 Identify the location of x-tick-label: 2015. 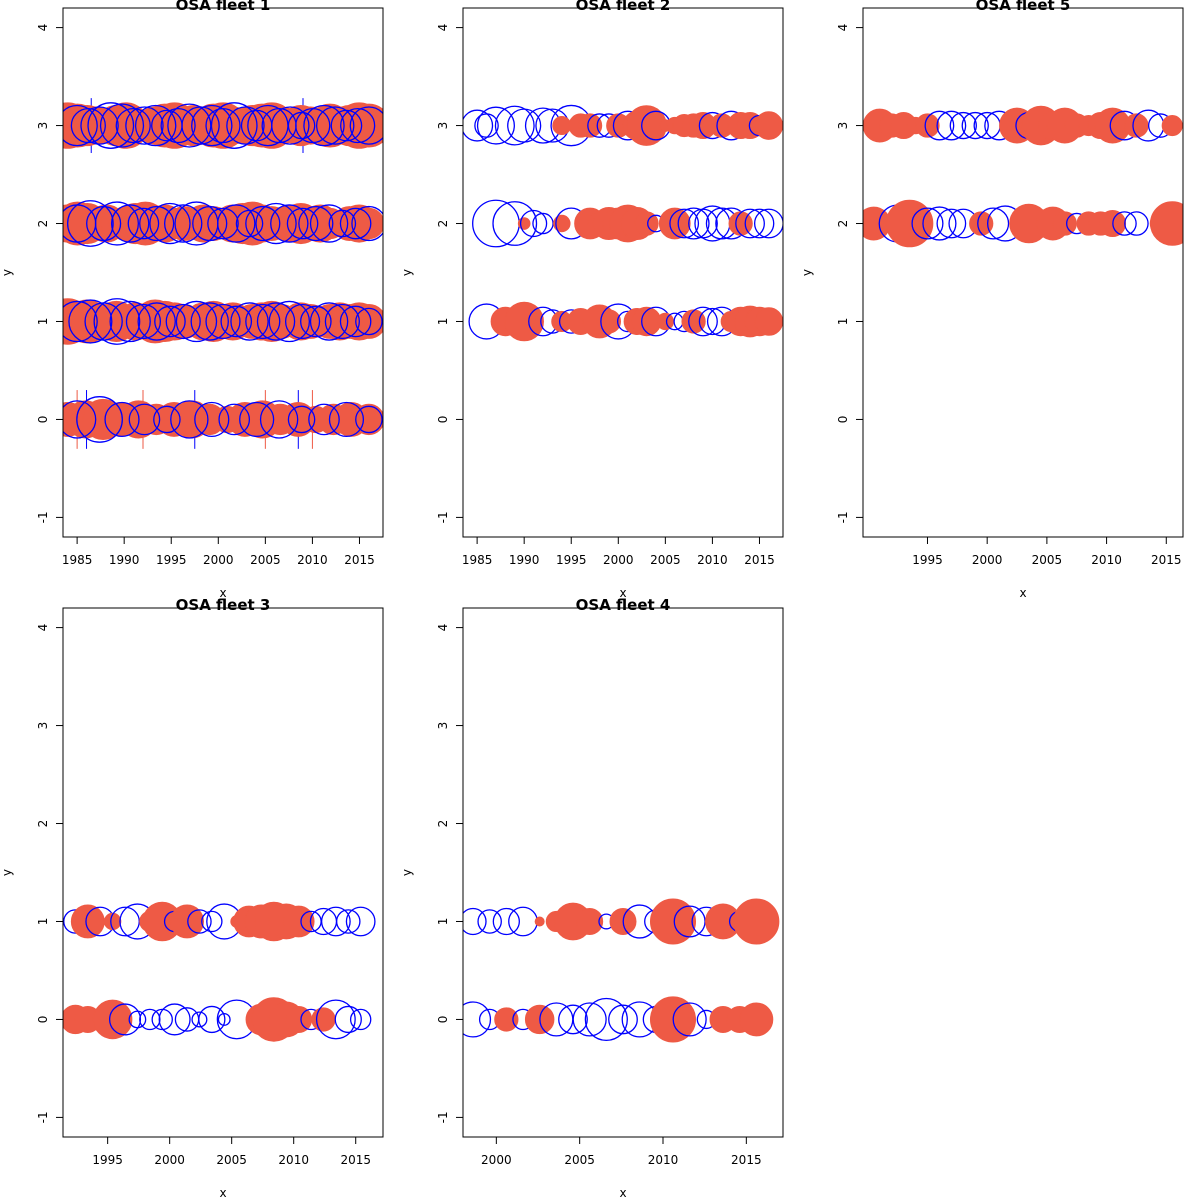
(355, 1160).